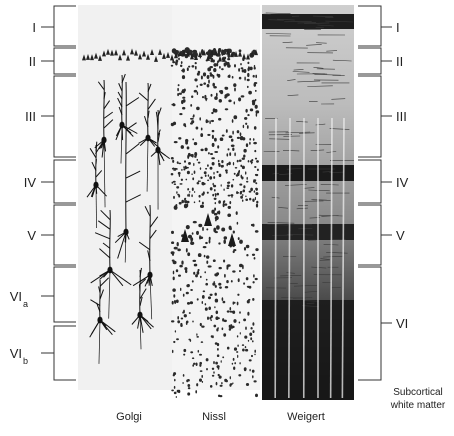 The width and height of the screenshot is (454, 436). Describe the element at coordinates (31, 235) in the screenshot. I see `left-label-v: V` at that location.